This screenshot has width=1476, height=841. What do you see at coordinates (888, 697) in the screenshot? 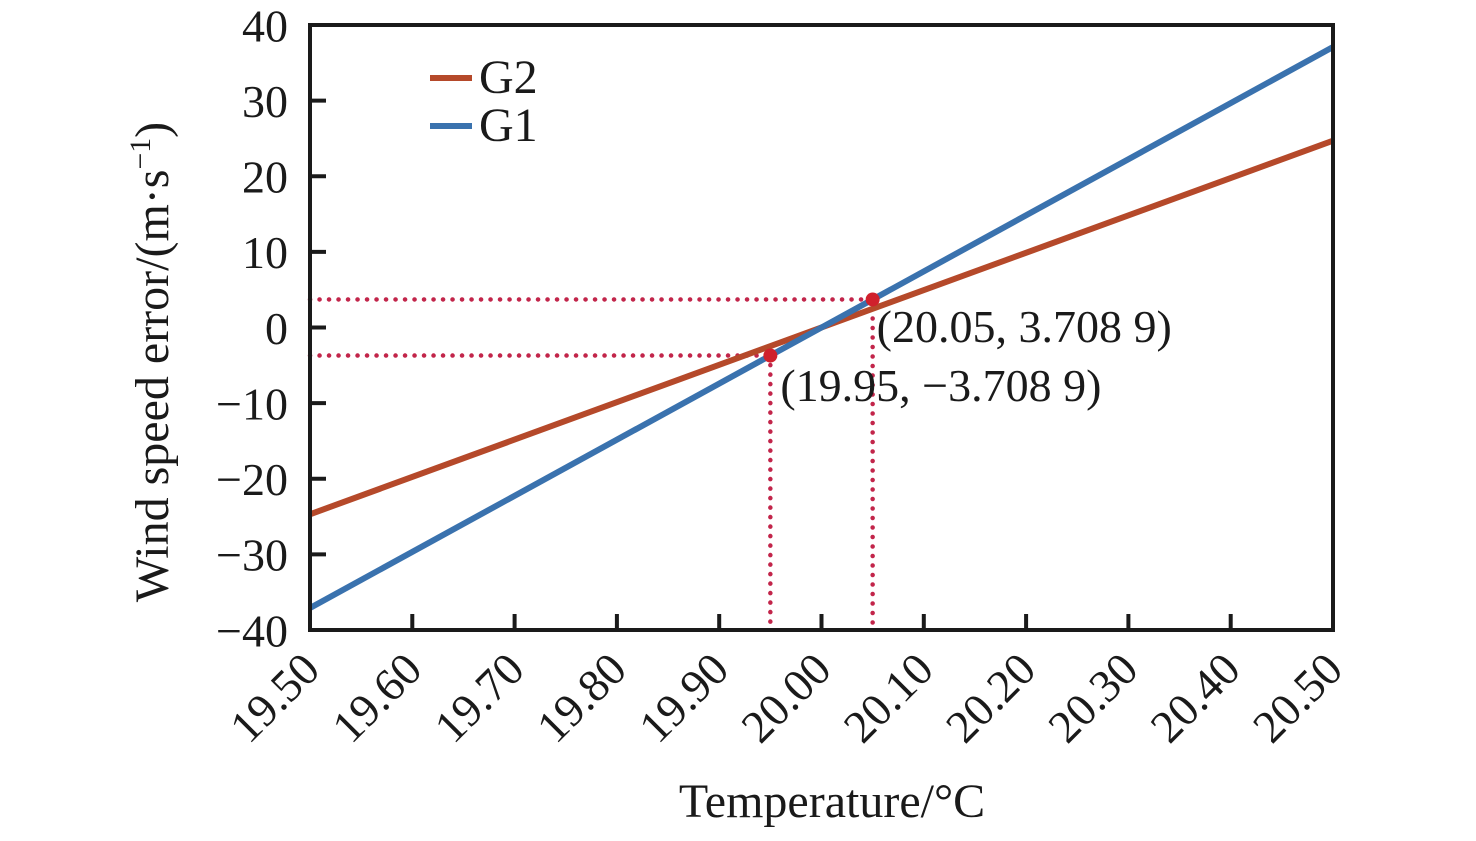
I see `x-tick-label-6: 20.10` at bounding box center [888, 697].